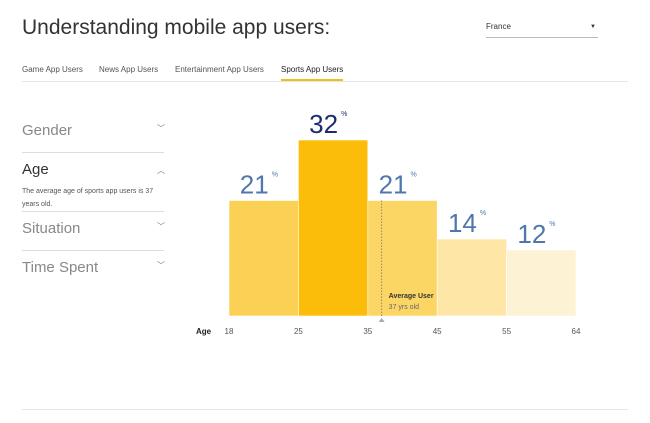 The image size is (650, 423). What do you see at coordinates (161, 170) in the screenshot?
I see `chevron: ︿` at bounding box center [161, 170].